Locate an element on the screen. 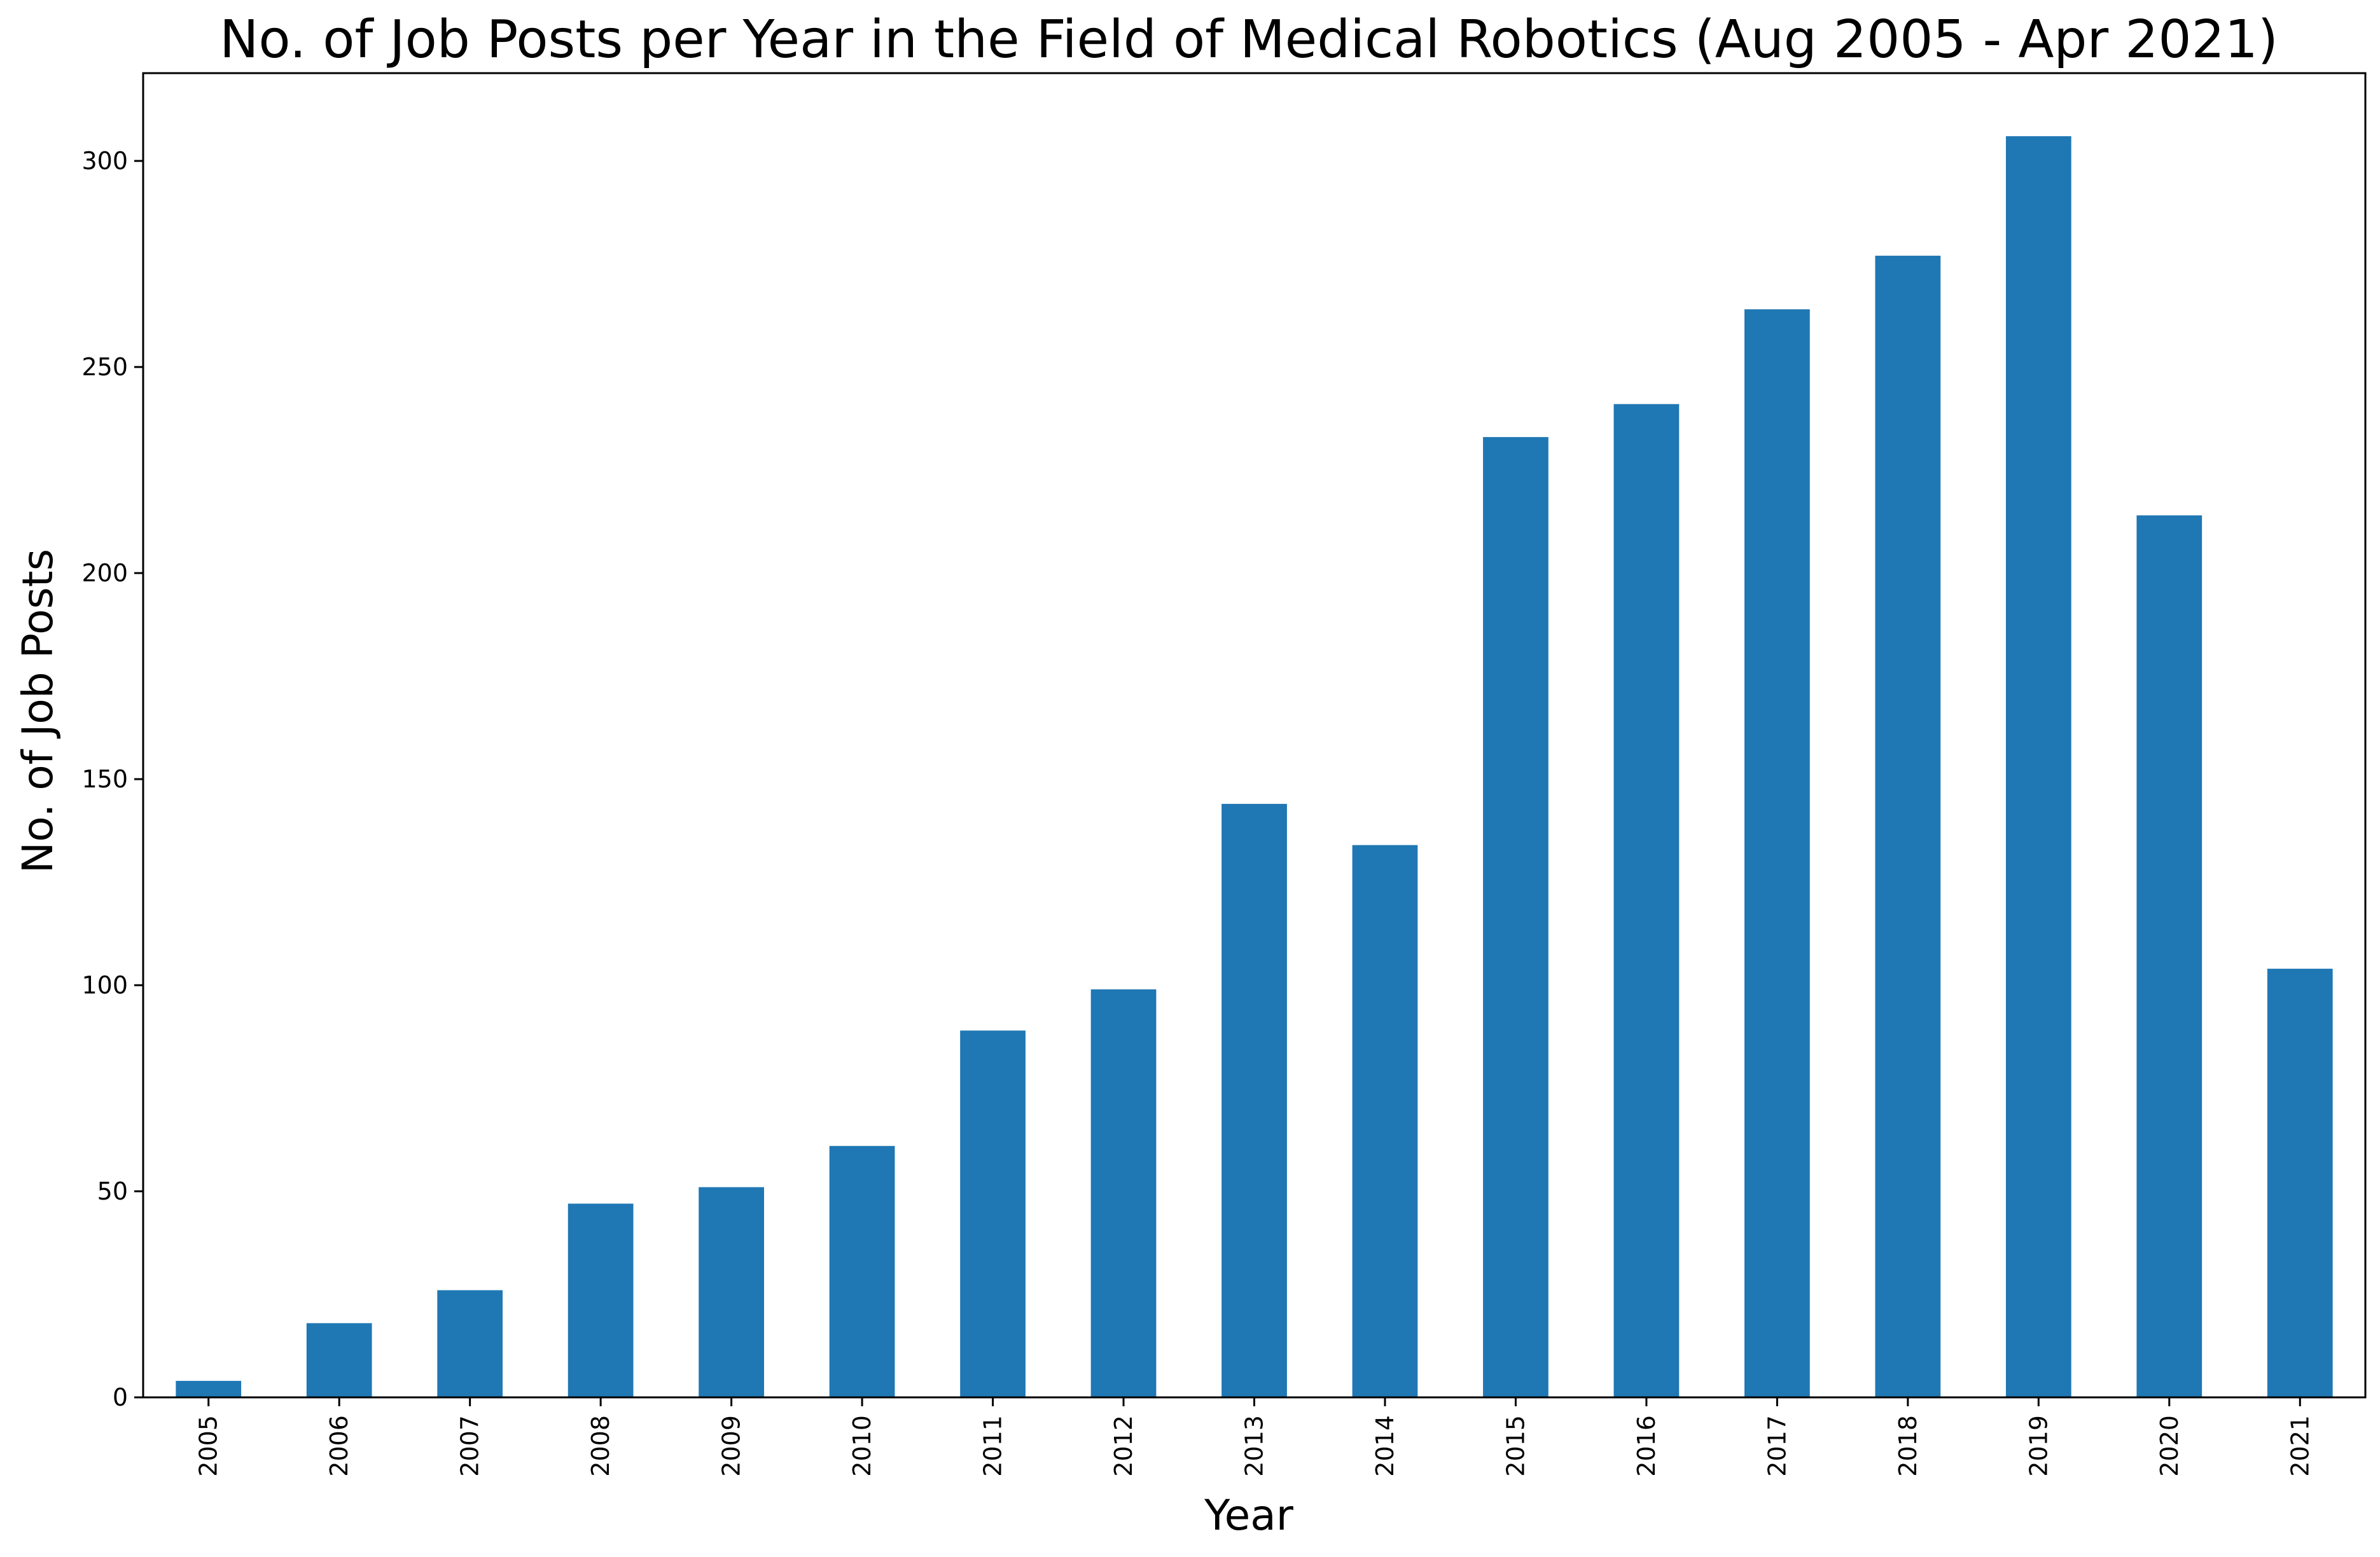 The image size is (2380, 1557). x-tick-label: 2017 is located at coordinates (1777, 1446).